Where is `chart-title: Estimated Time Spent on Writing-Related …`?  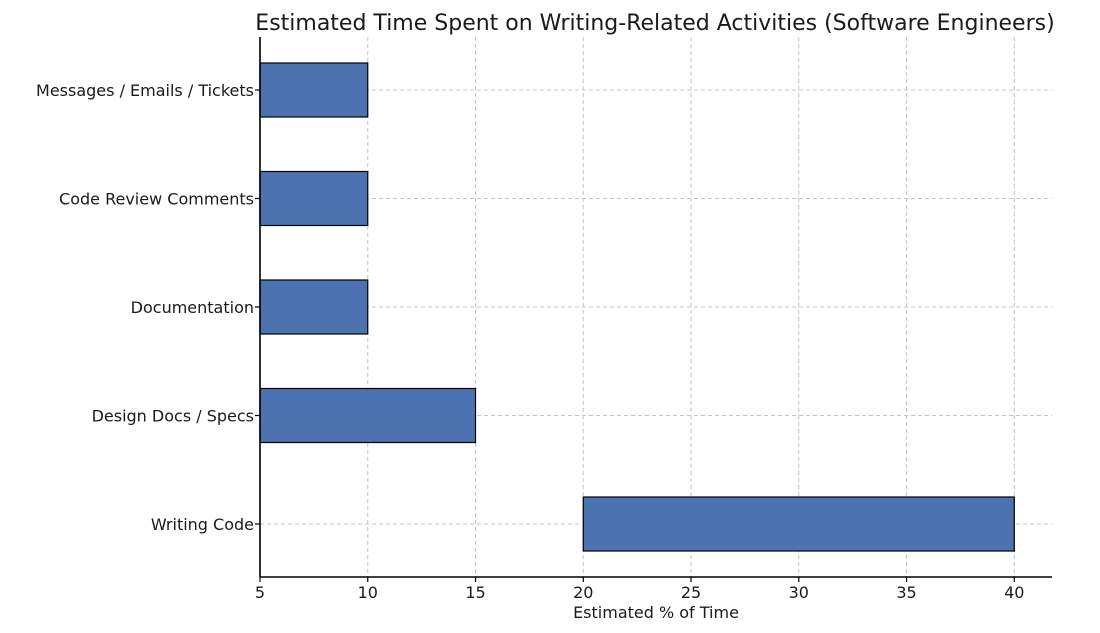
chart-title: Estimated Time Spent on Writing-Related … is located at coordinates (654, 23).